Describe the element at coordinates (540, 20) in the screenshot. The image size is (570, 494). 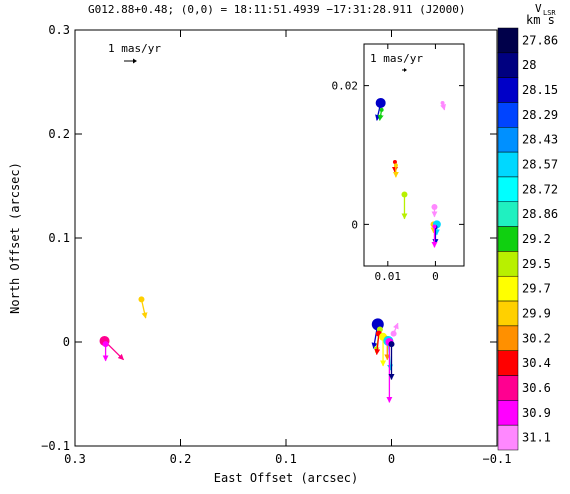
I see `colorbar-label-unit: km s` at that location.